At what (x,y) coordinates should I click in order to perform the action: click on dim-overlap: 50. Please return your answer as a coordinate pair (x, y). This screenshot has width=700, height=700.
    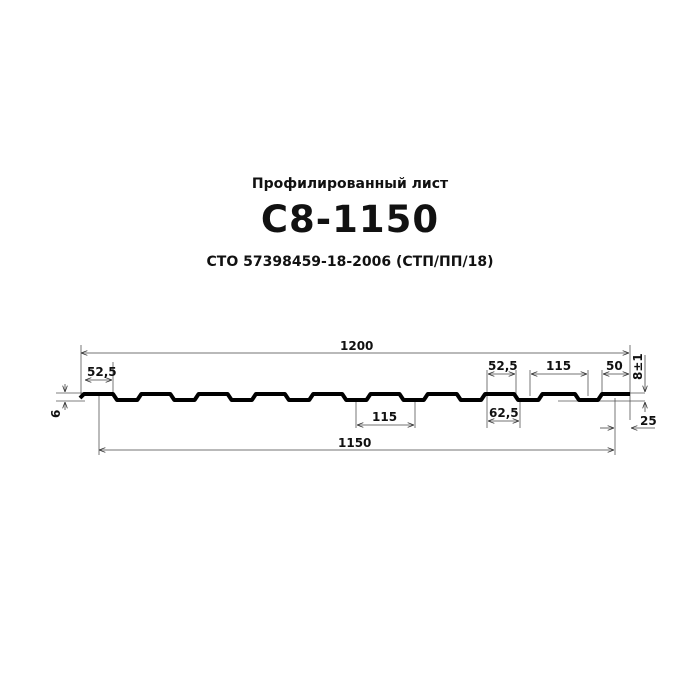
    Looking at the image, I should click on (614, 366).